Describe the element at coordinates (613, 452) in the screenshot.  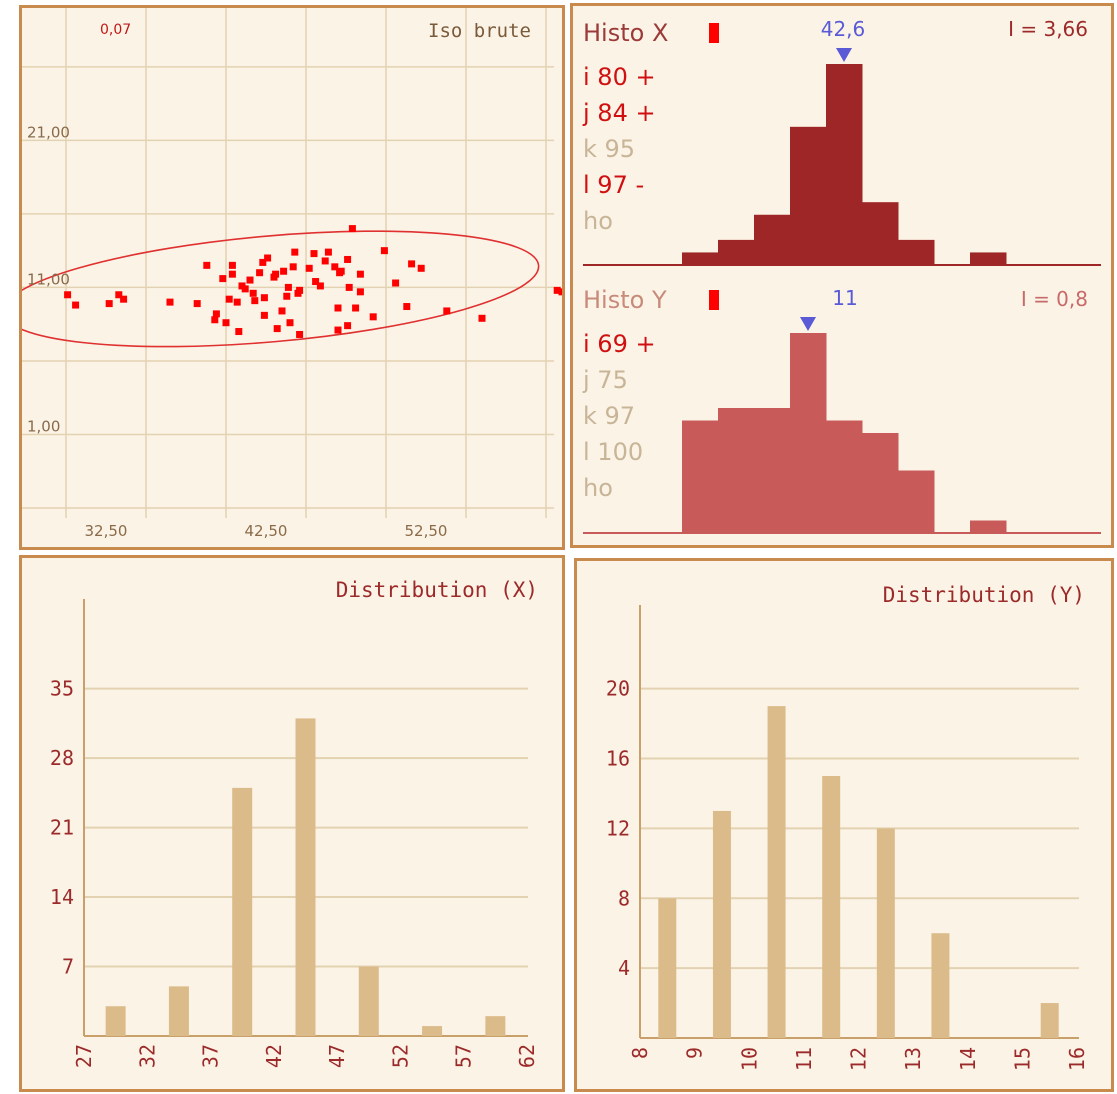
I see `histogram-parameter: l 100` at that location.